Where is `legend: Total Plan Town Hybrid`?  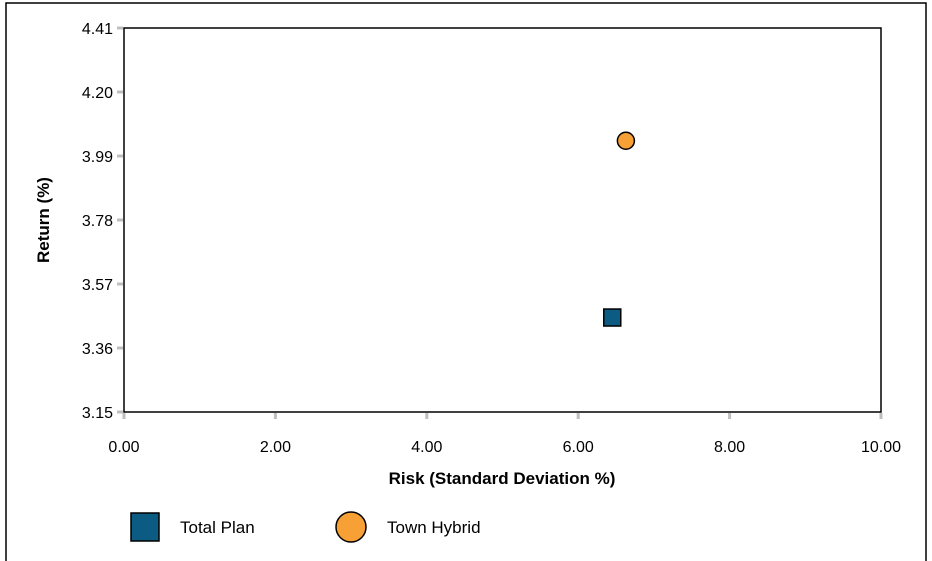
legend: Total Plan Town Hybrid is located at coordinates (305, 527).